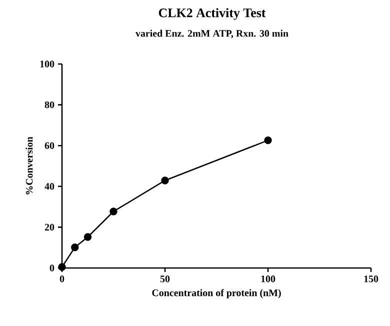  I want to click on y-tick-label: 20, so click(49, 227).